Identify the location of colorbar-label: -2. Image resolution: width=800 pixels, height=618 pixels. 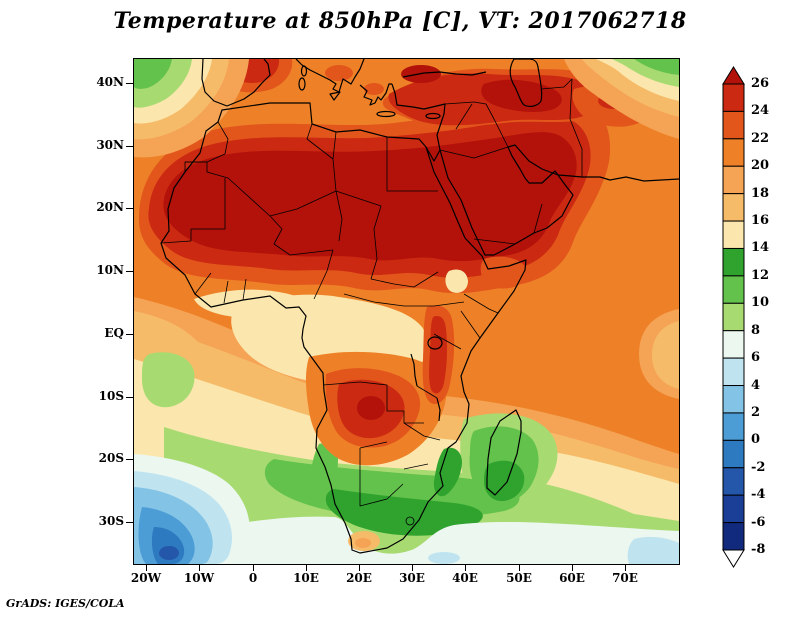
(758, 467).